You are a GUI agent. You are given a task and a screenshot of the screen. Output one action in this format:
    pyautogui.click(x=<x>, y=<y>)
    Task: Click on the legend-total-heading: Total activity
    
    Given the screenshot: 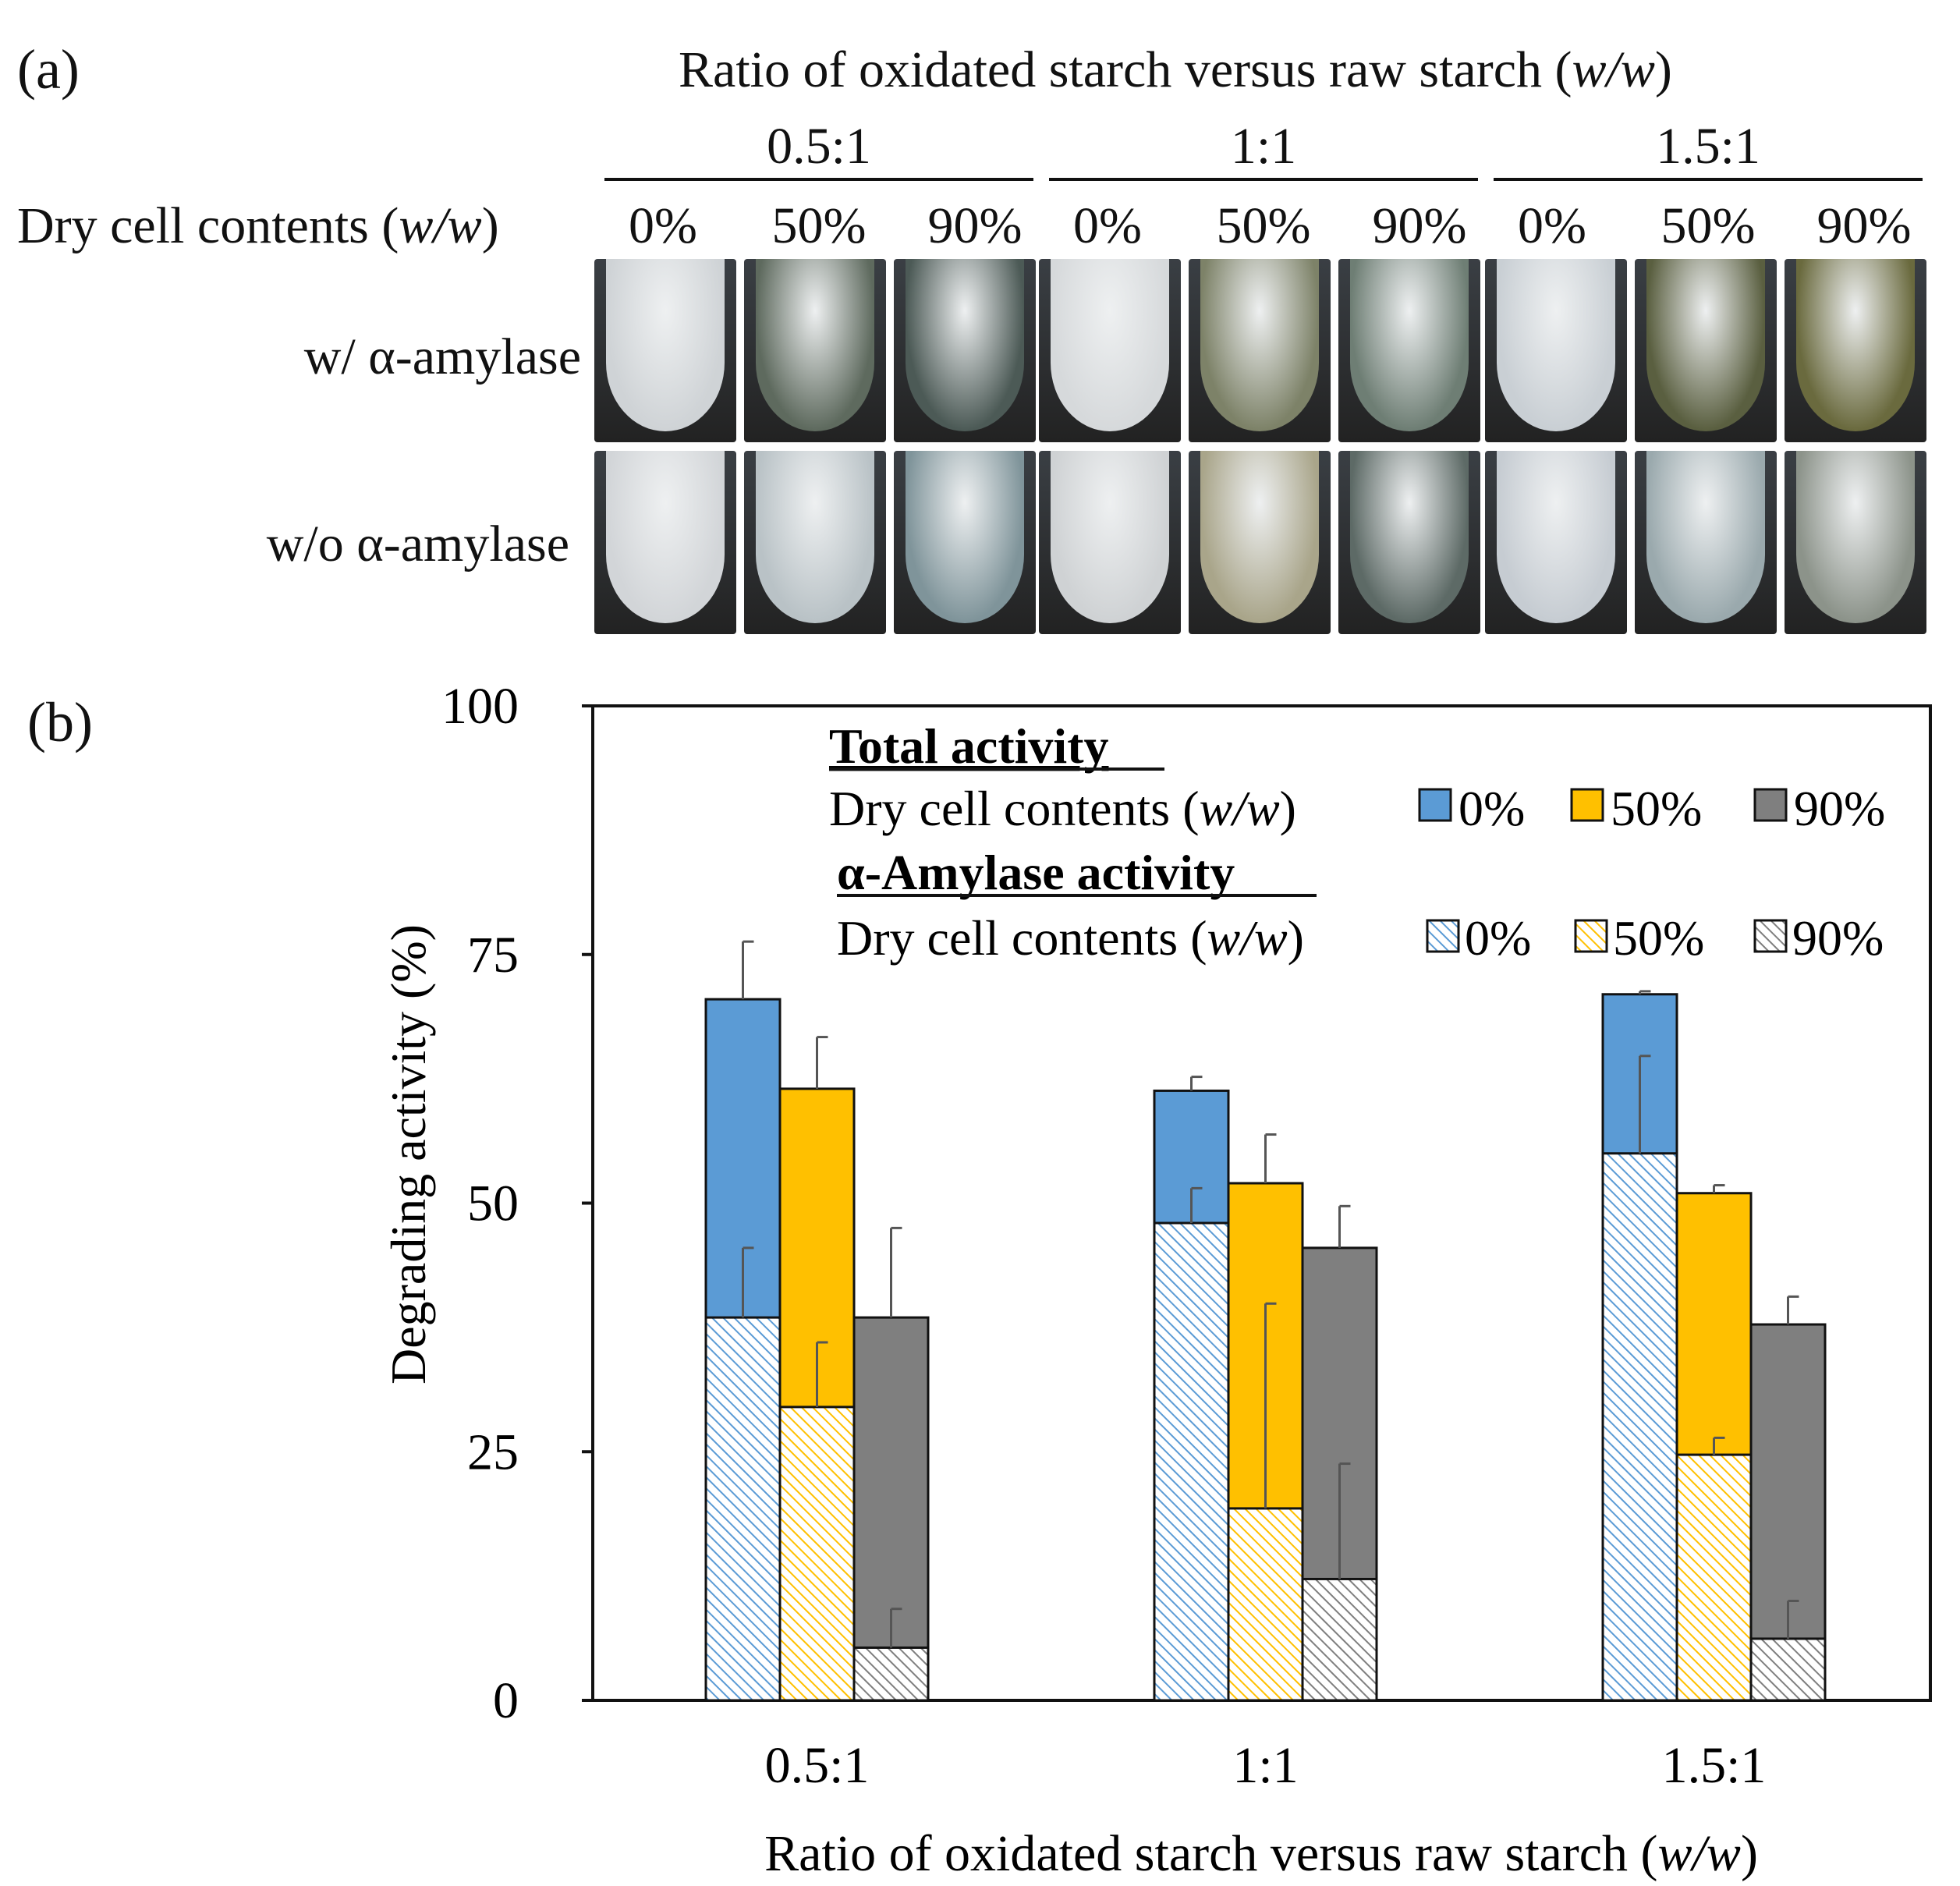 What is the action you would take?
    pyautogui.click(x=969, y=746)
    